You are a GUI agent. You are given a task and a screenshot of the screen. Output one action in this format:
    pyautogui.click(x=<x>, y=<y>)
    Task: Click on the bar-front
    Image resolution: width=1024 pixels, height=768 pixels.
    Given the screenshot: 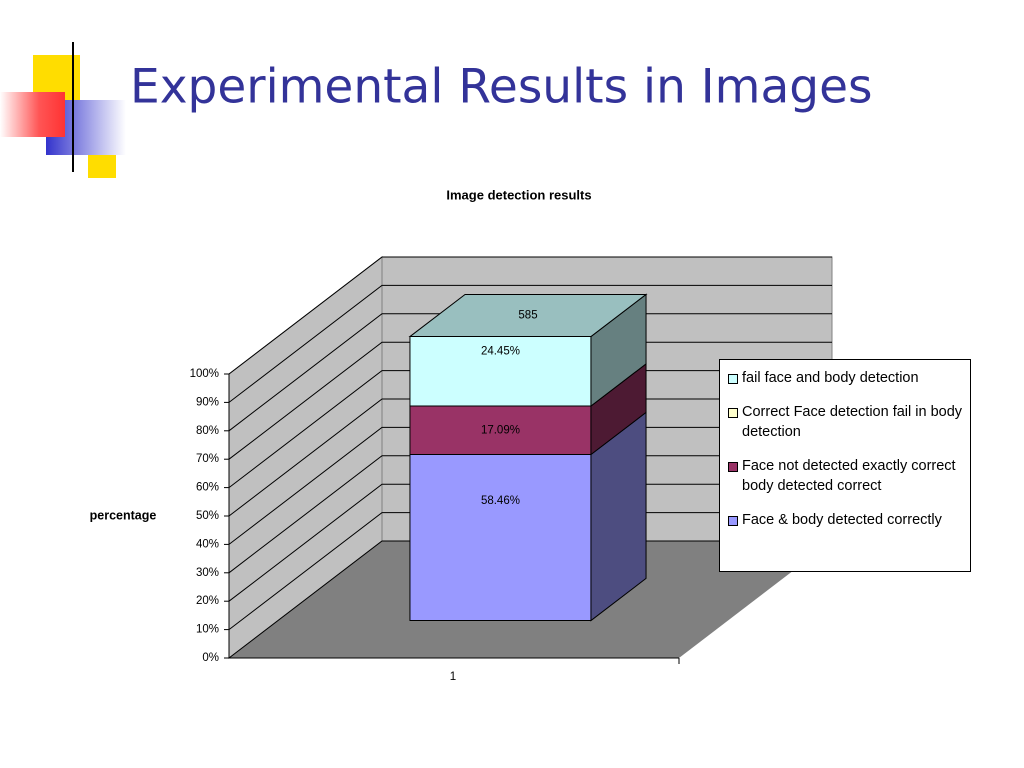 What is the action you would take?
    pyautogui.click(x=500, y=538)
    